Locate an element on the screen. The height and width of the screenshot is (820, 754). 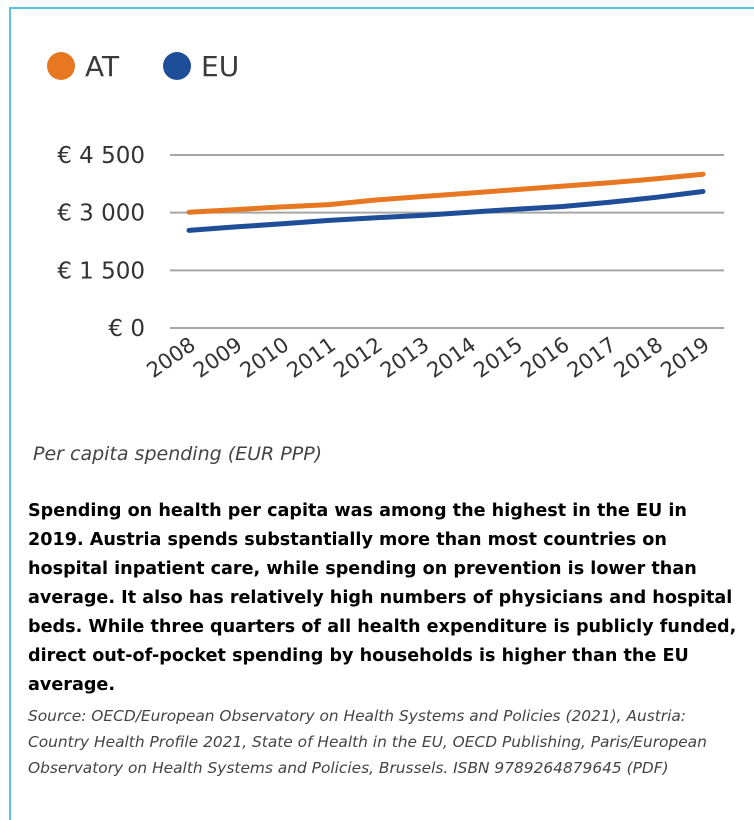
x-tick-label-2017: 2017 is located at coordinates (592, 357).